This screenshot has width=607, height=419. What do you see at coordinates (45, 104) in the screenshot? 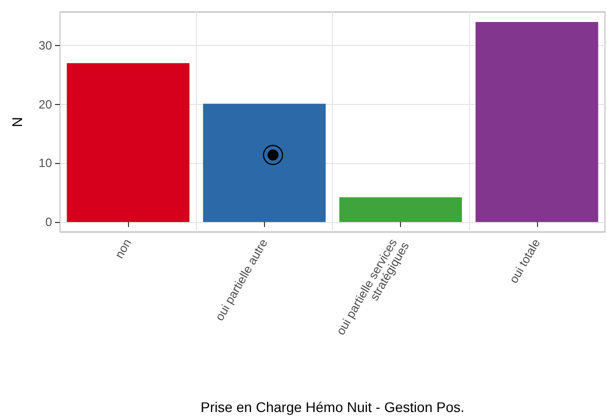
I see `y-tick-label: 20` at bounding box center [45, 104].